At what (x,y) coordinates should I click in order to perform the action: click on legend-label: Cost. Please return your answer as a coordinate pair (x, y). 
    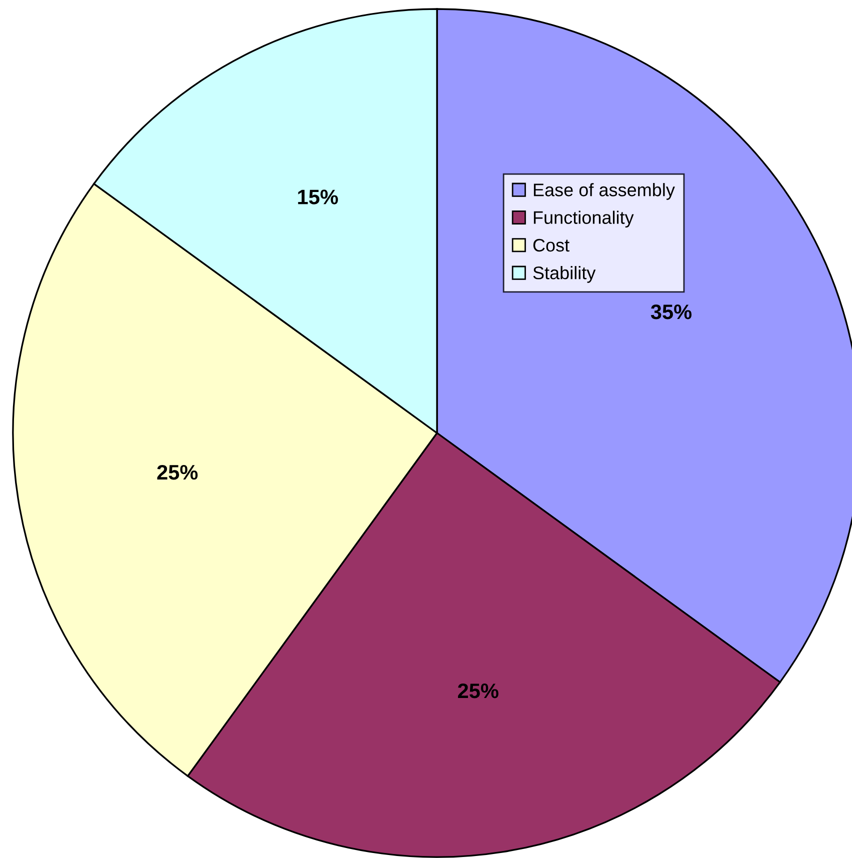
    Looking at the image, I should click on (551, 245).